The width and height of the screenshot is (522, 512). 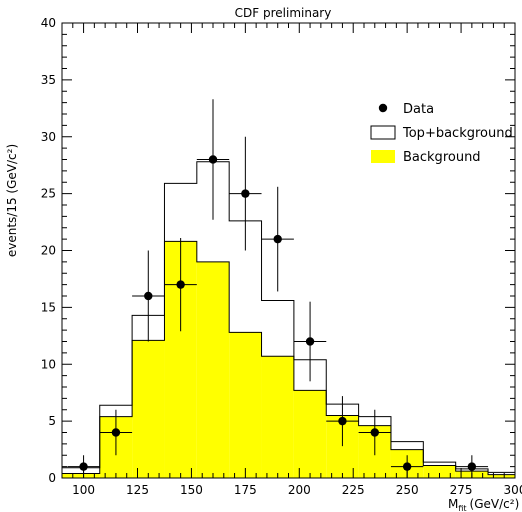 I want to click on y-tick-label: 15, so click(x=48, y=307).